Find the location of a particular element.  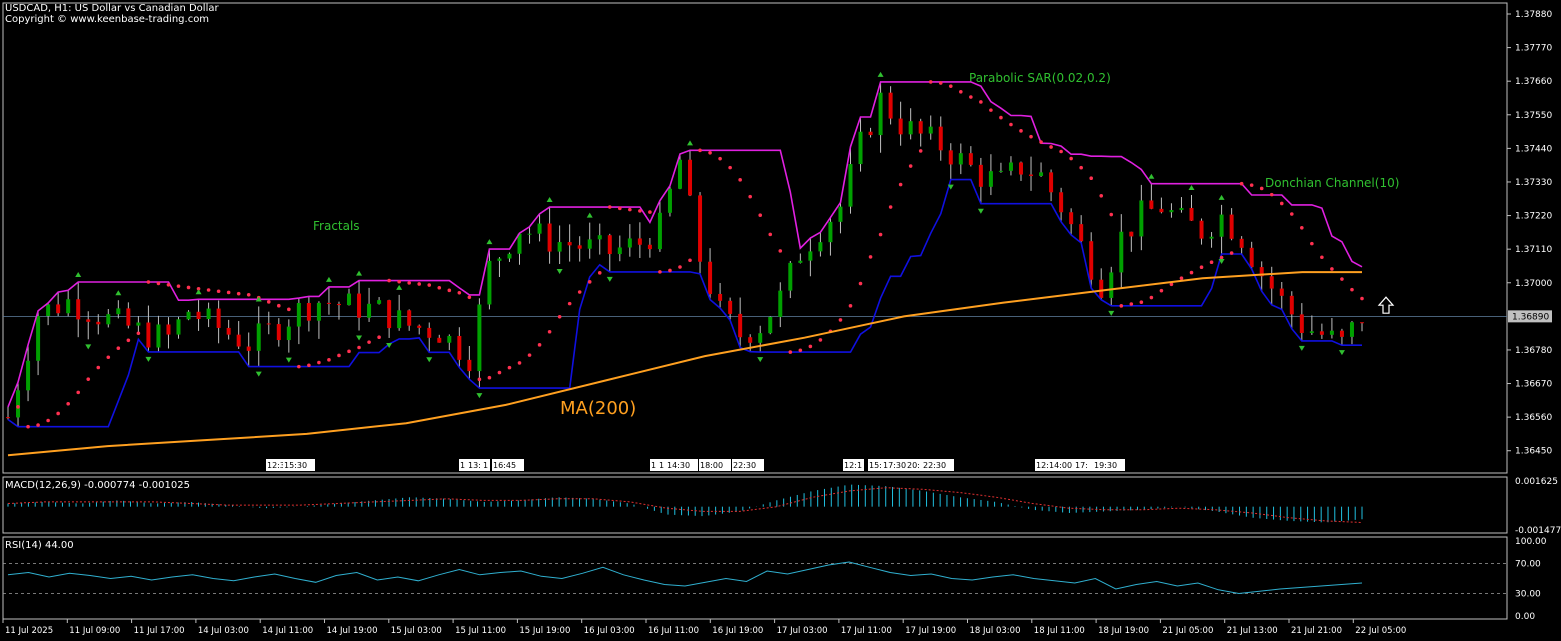

price-tick-label: 1.36670 is located at coordinates (1533, 385).